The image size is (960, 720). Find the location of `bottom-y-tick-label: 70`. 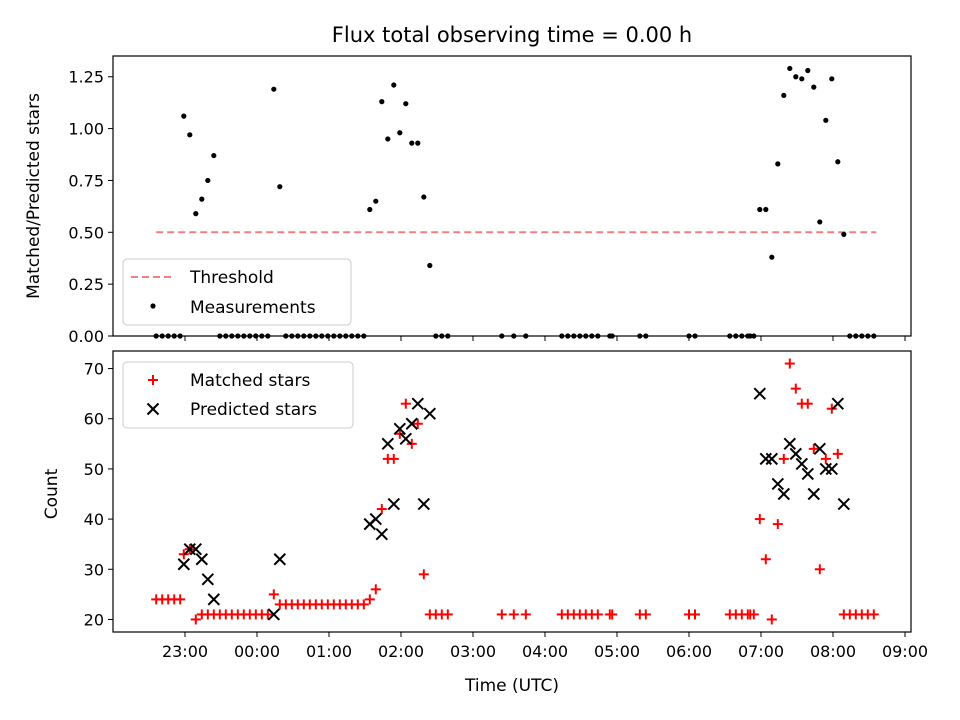

bottom-y-tick-label: 70 is located at coordinates (94, 369).